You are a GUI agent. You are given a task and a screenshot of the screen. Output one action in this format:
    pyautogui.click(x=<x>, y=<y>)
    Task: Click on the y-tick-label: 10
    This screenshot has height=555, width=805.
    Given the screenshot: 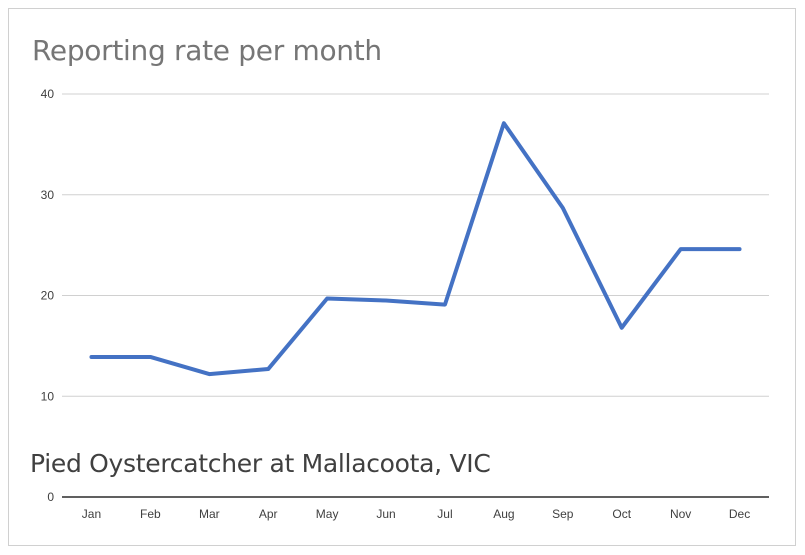 What is the action you would take?
    pyautogui.click(x=48, y=396)
    